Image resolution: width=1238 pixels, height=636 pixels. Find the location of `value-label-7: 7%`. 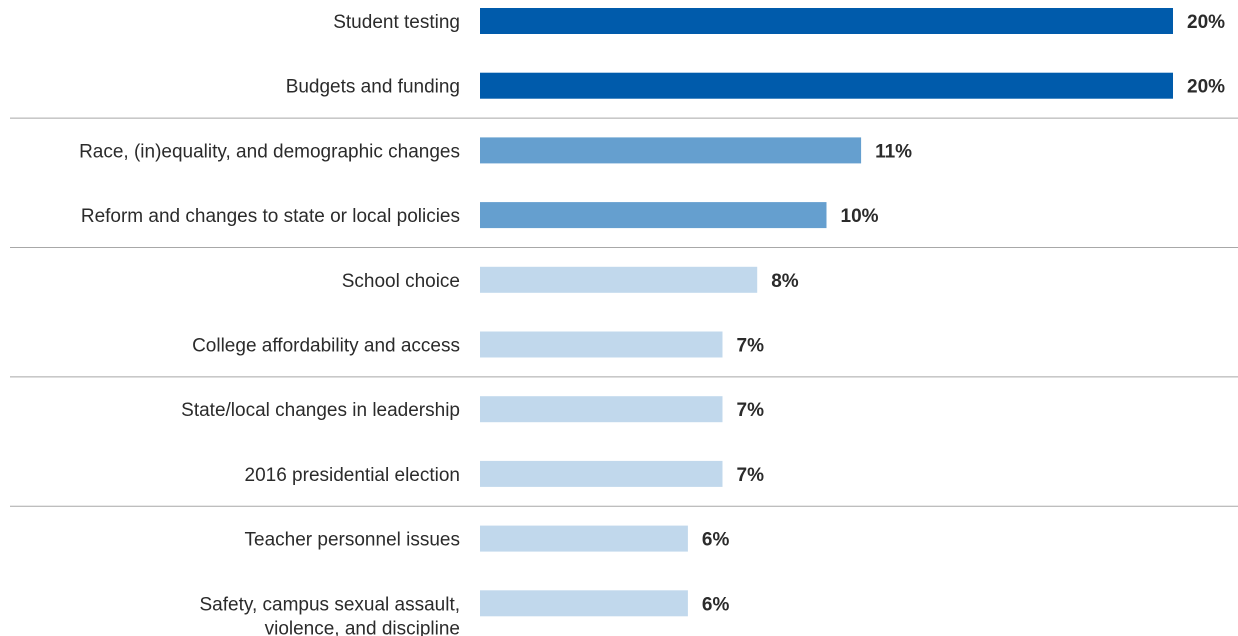

value-label-7: 7% is located at coordinates (751, 410).